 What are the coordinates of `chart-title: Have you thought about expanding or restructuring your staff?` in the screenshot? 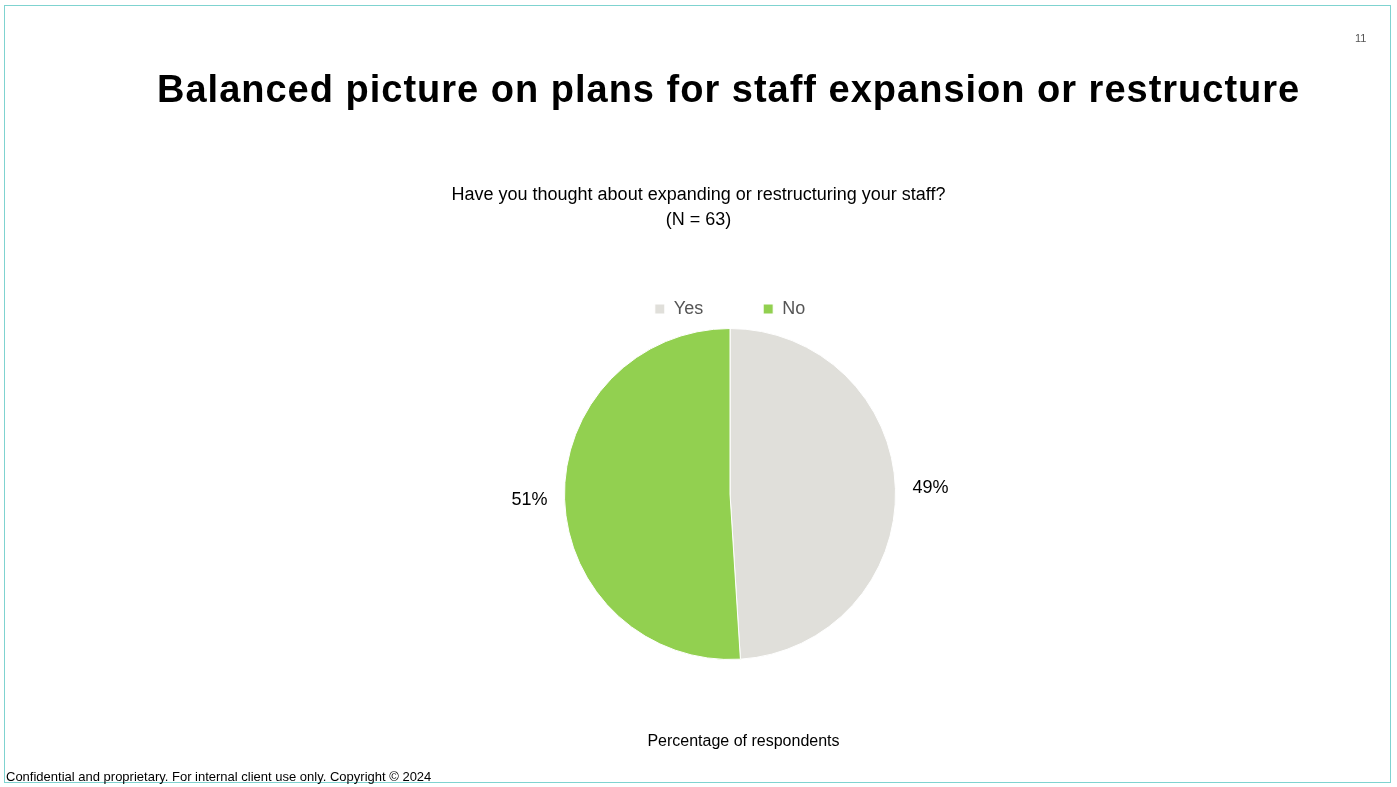 It's located at (698, 194).